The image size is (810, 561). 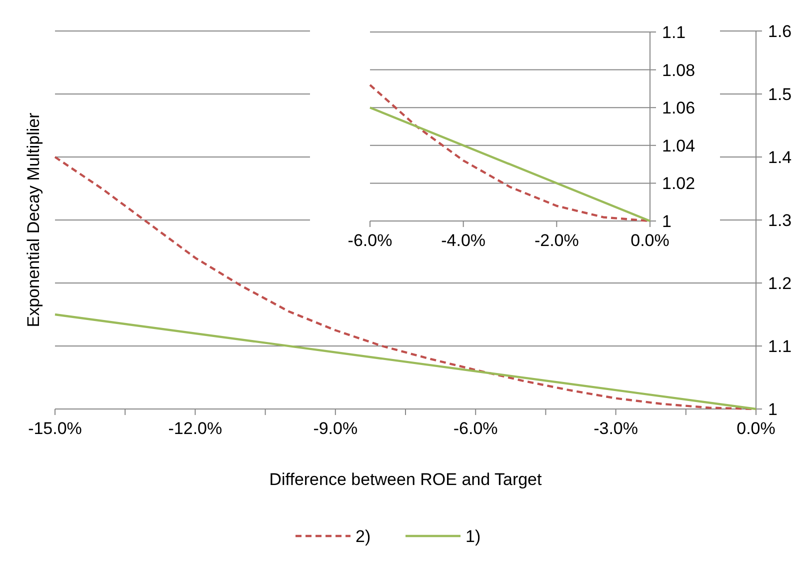 I want to click on x-tick-label: -3.0%, so click(x=616, y=428).